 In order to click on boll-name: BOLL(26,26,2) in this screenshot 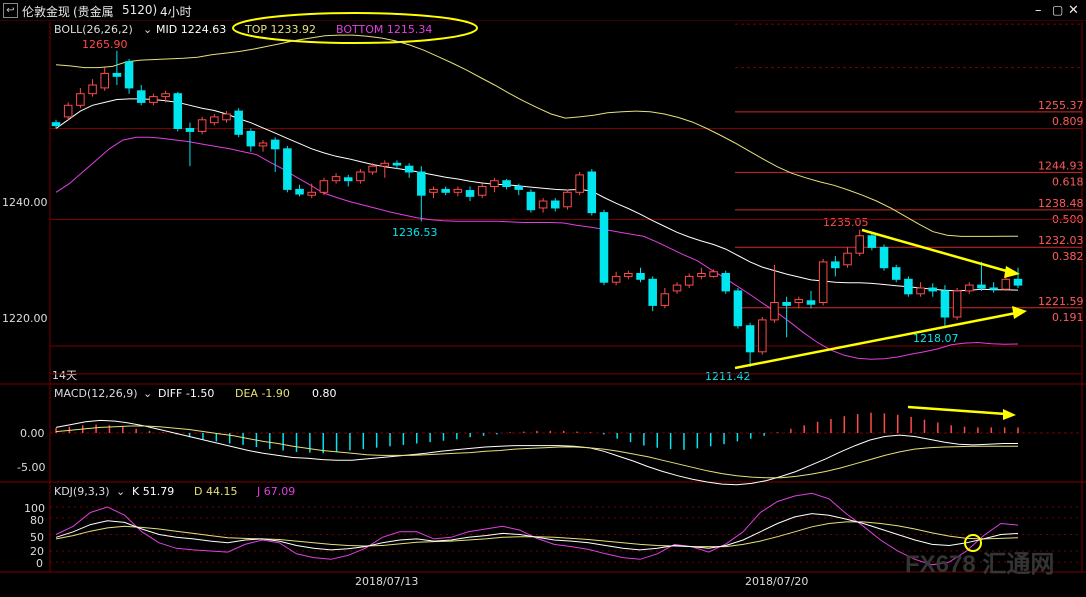, I will do `click(93, 29)`.